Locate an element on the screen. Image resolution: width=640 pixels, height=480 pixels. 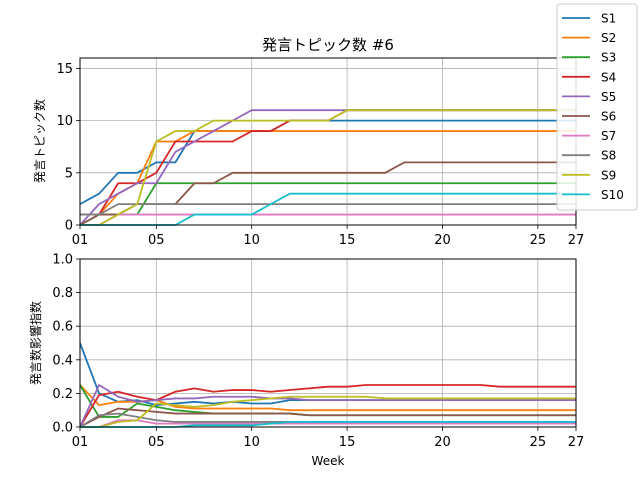
bottom-series-line-s4 is located at coordinates (327, 406).